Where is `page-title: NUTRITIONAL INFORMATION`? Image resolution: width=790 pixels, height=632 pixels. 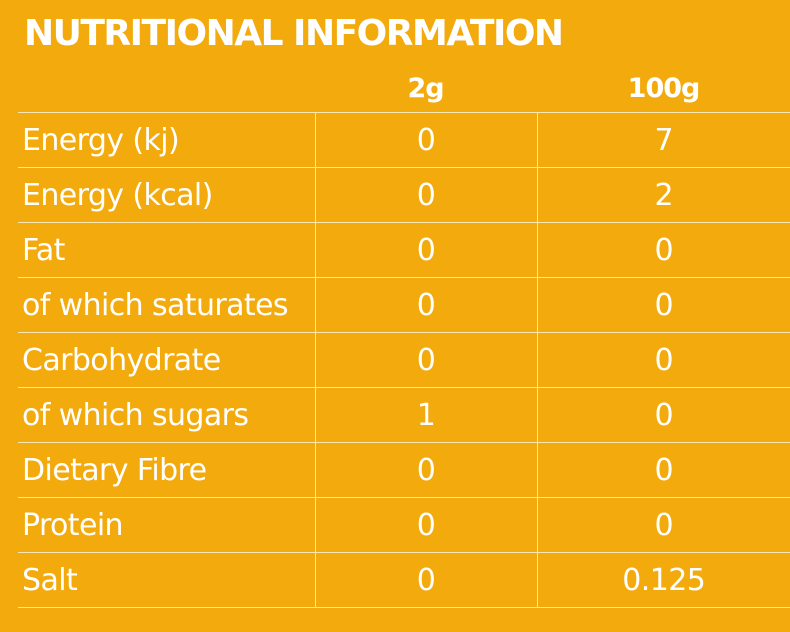 page-title: NUTRITIONAL INFORMATION is located at coordinates (294, 33).